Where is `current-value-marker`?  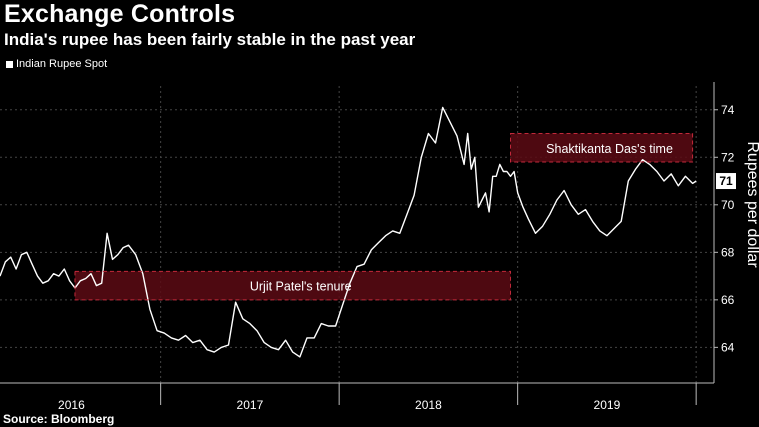 current-value-marker is located at coordinates (726, 181).